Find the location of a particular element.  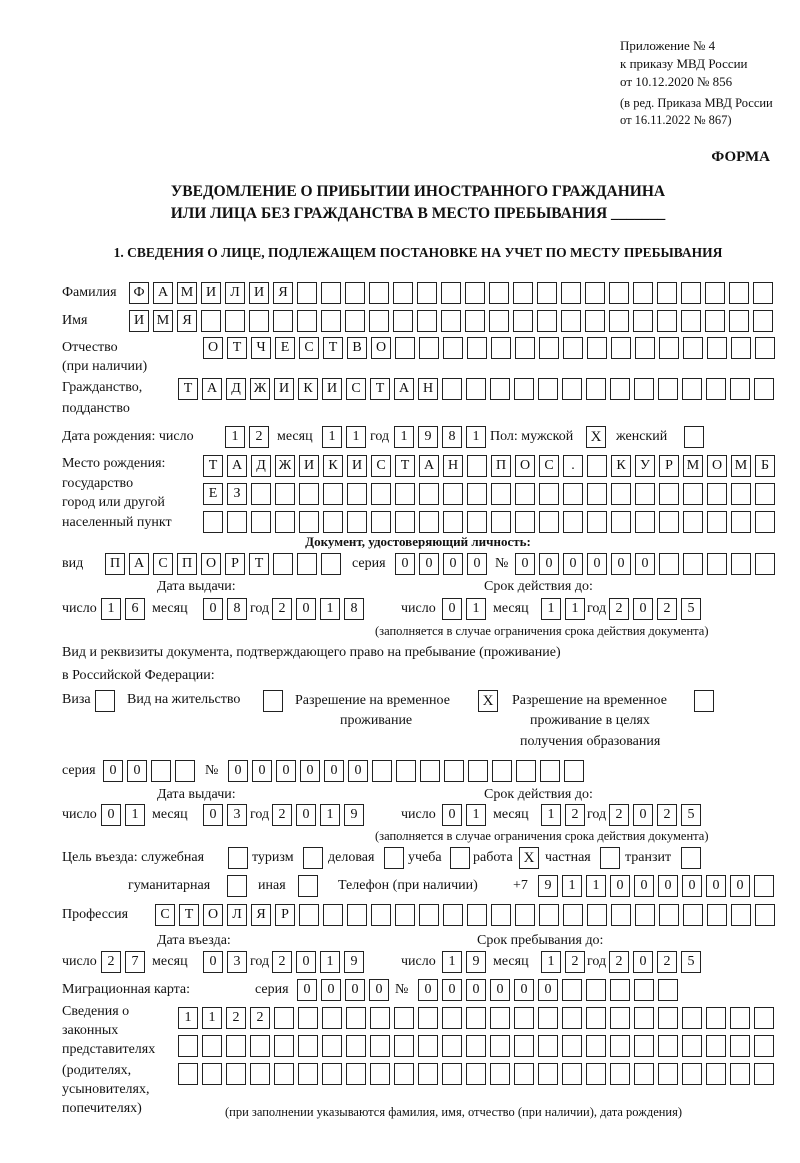

visa-checkbox is located at coordinates (105, 701).